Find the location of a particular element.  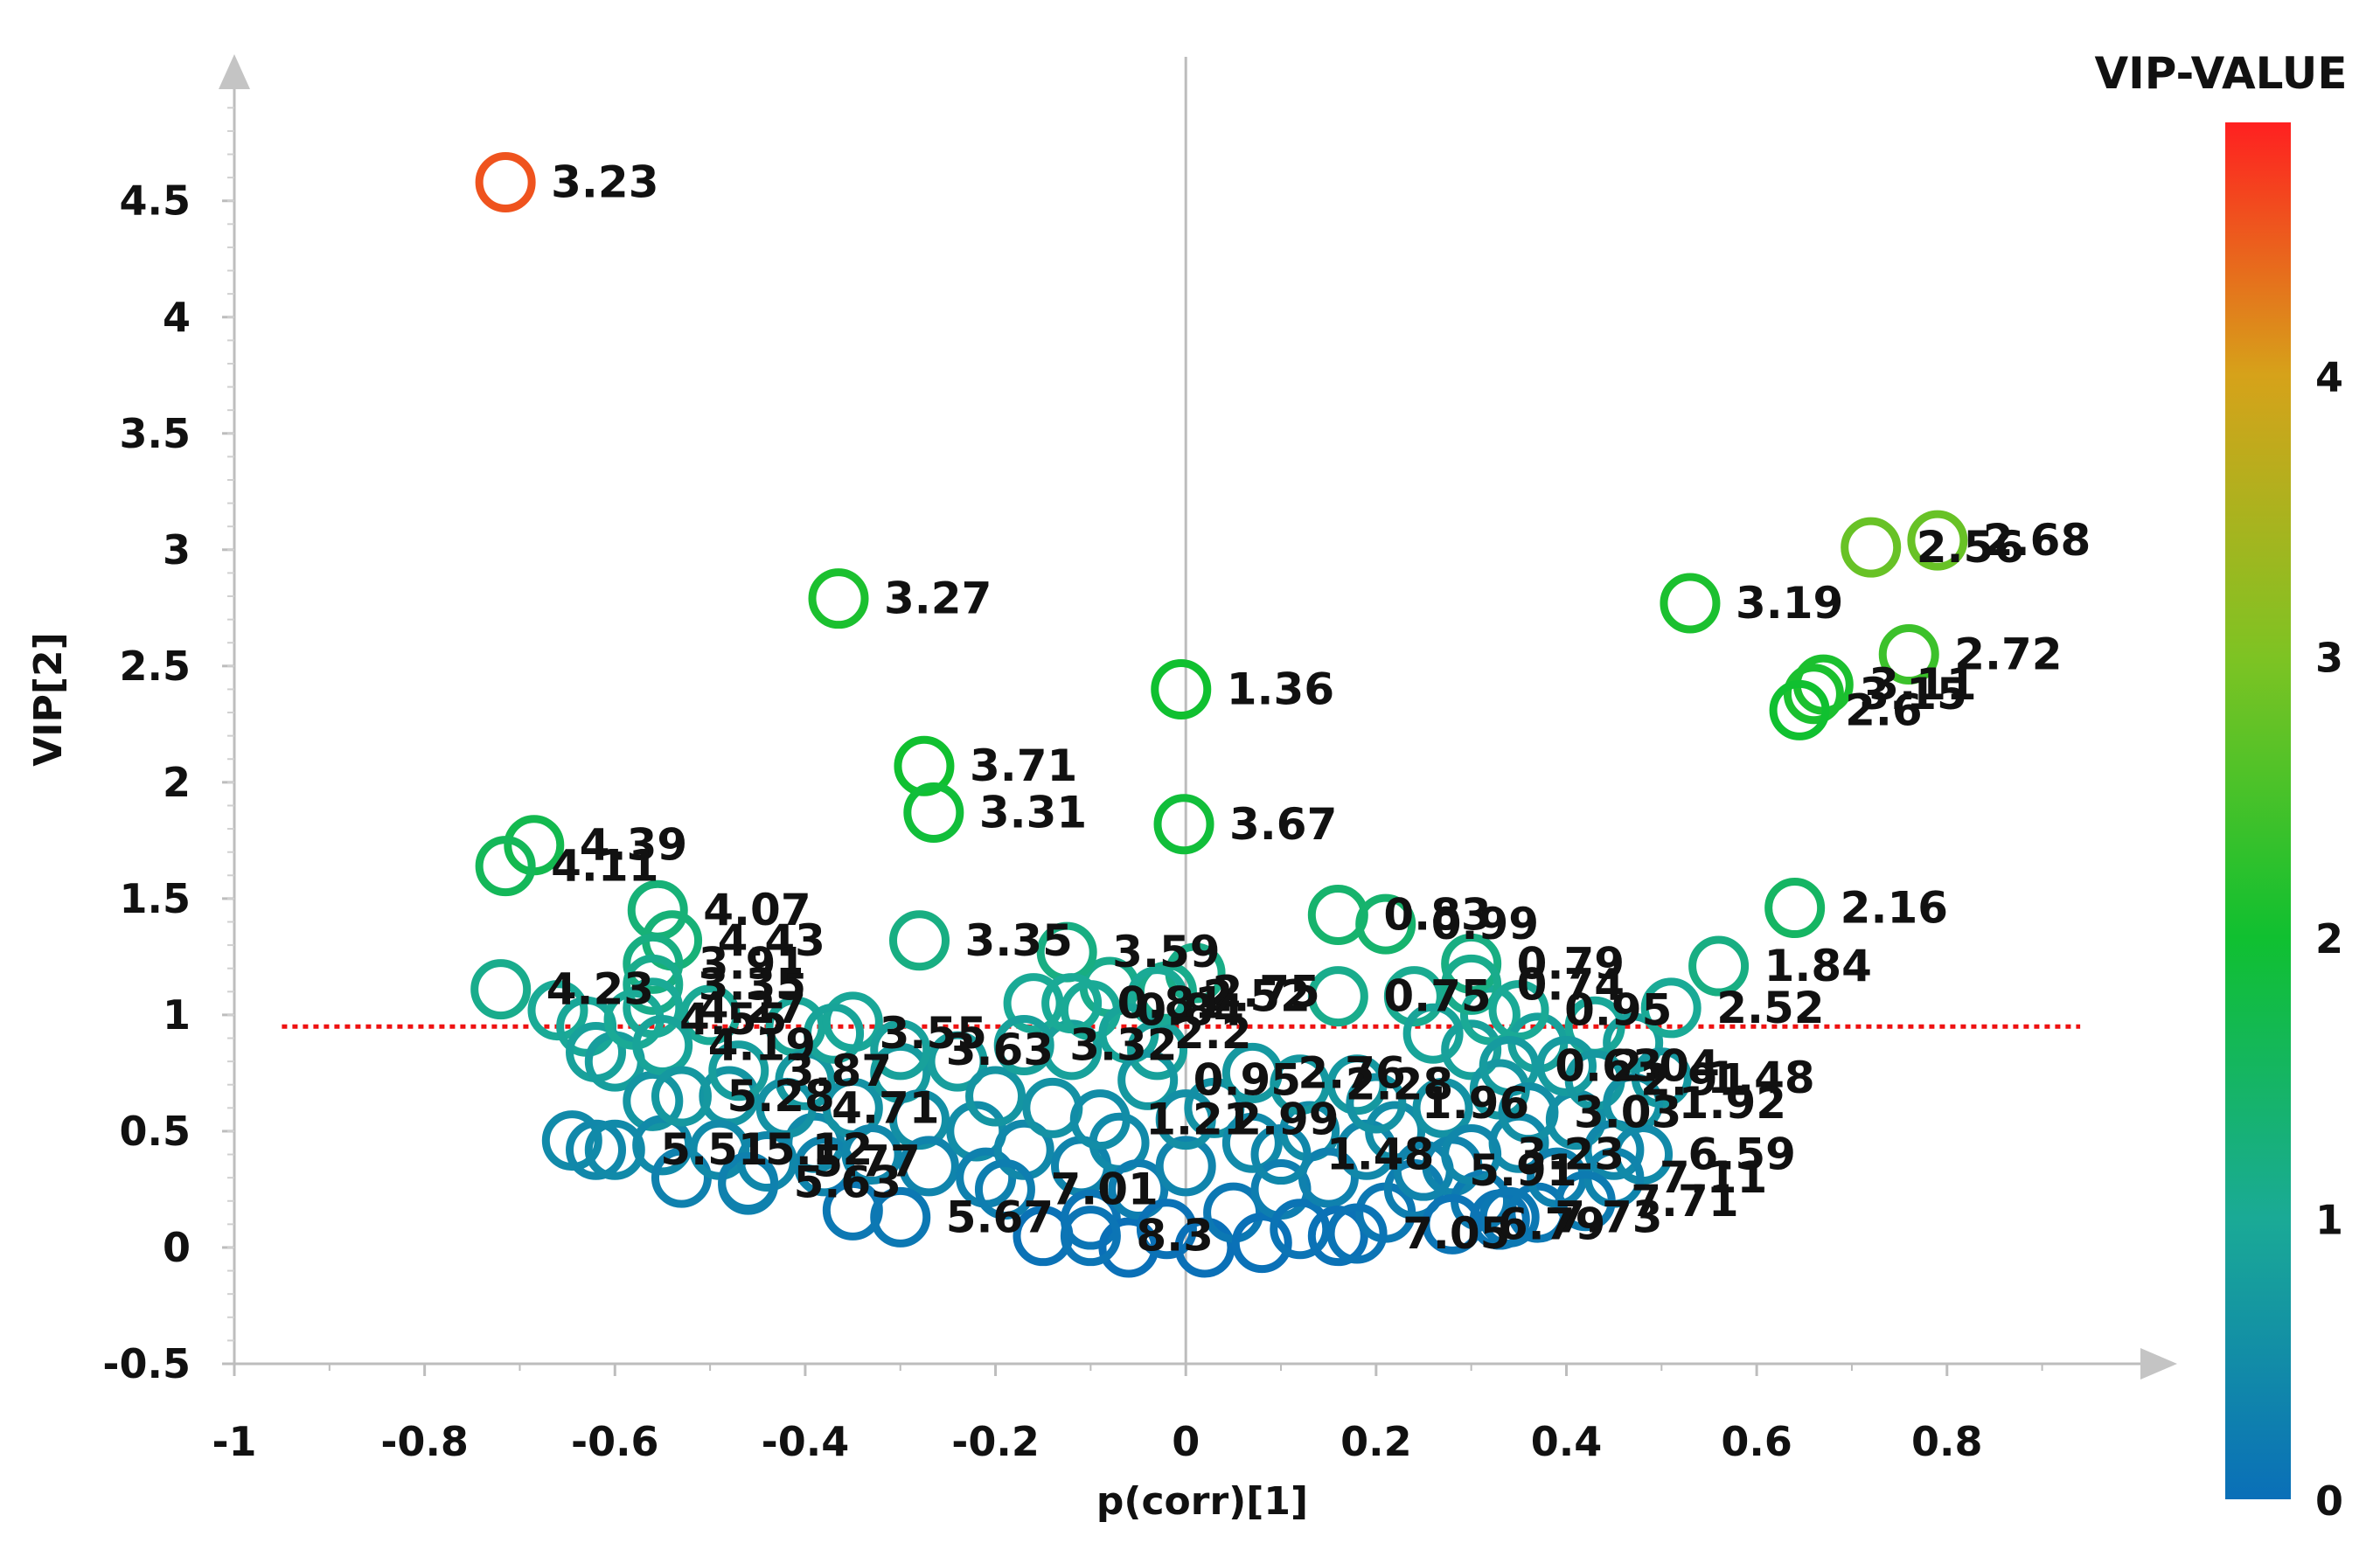

data-point-label: 0.83 is located at coordinates (1437, 915).